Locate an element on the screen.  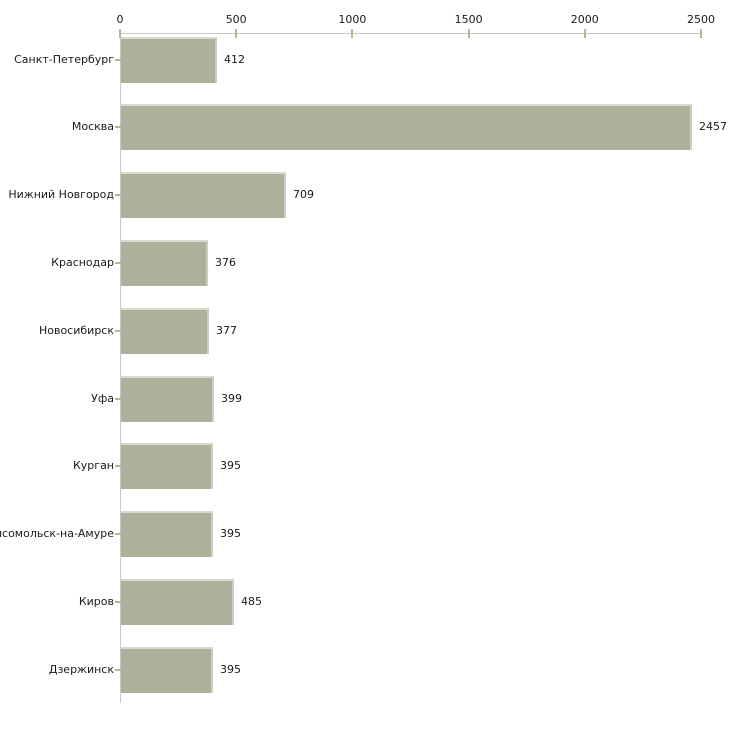
y-axis-label: Нижний Новгород is located at coordinates (61, 195).